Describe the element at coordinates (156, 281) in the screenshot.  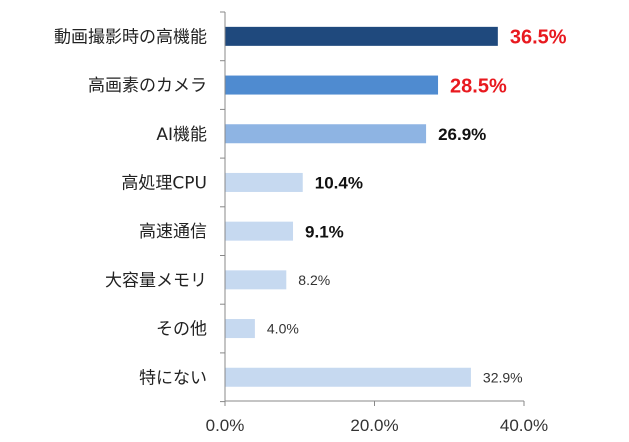
I see `category-label: 大容量メモリ` at that location.